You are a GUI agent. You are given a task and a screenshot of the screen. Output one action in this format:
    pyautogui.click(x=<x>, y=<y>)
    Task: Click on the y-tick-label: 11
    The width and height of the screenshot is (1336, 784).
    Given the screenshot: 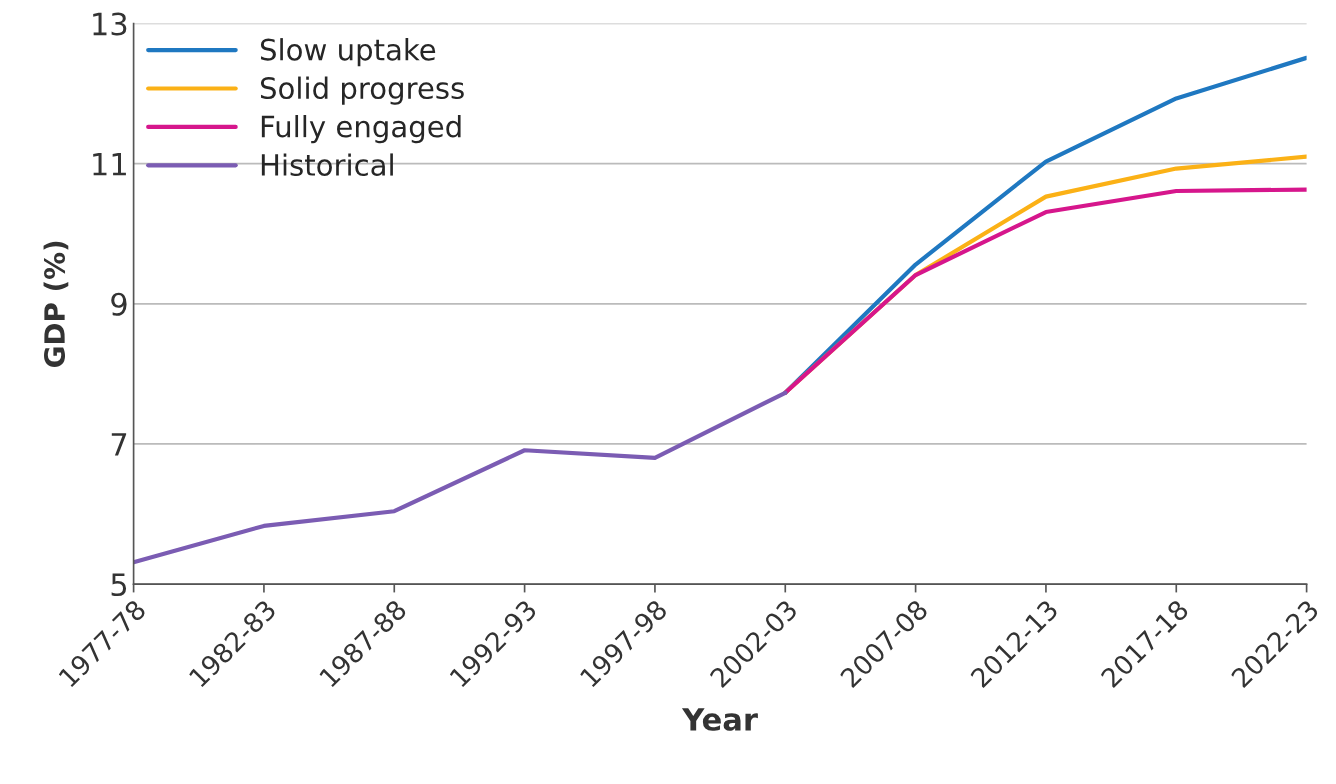 What is the action you would take?
    pyautogui.click(x=109, y=164)
    